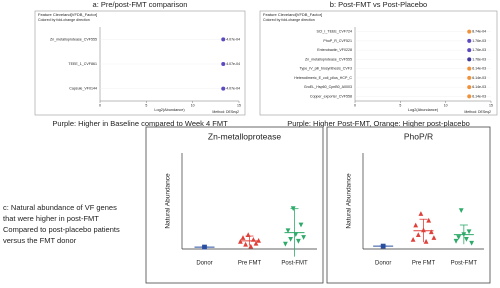 This screenshot has height=288, width=500. I want to click on panel-title: a: Pre/post-FMT comparison, so click(140, 4).